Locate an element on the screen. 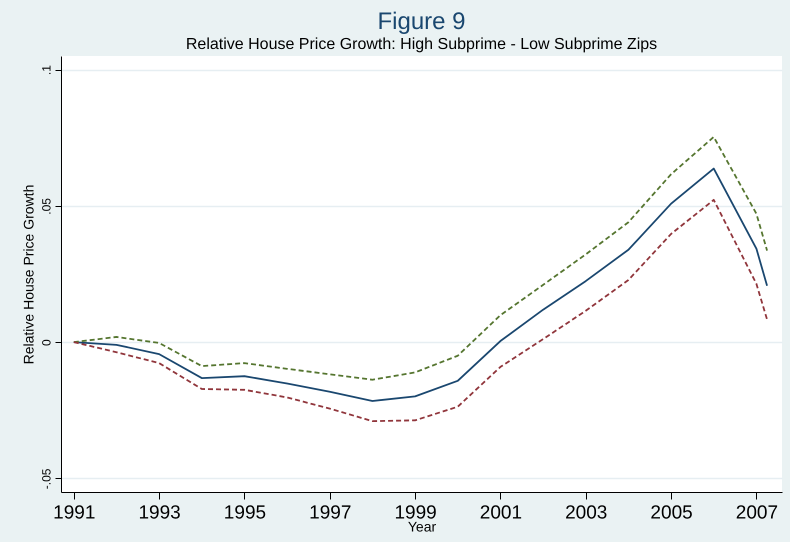 The width and height of the screenshot is (790, 542). x-tick-label: 2007 is located at coordinates (757, 513).